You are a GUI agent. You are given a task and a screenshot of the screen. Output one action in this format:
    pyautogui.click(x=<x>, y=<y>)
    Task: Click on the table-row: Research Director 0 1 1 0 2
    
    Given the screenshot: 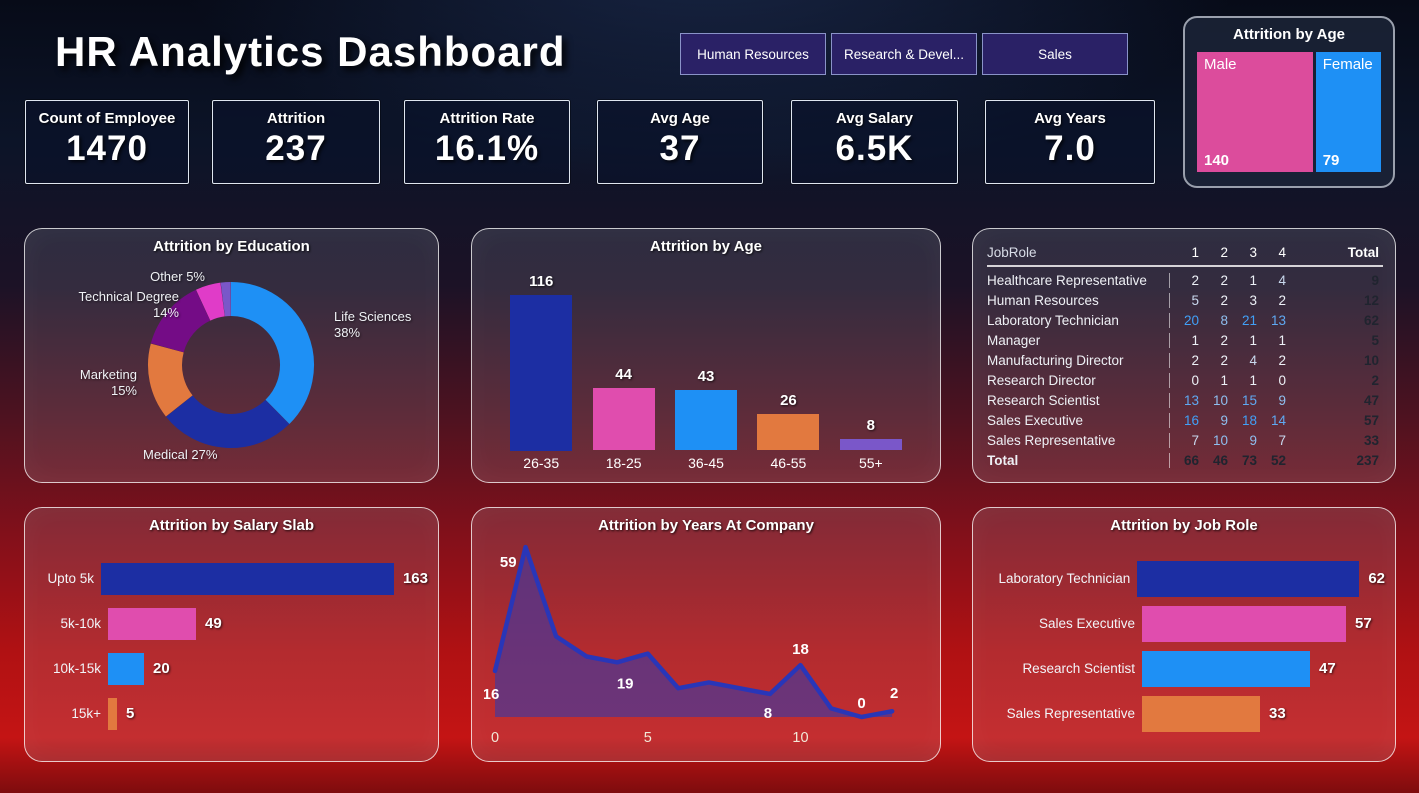 What is the action you would take?
    pyautogui.click(x=1185, y=380)
    